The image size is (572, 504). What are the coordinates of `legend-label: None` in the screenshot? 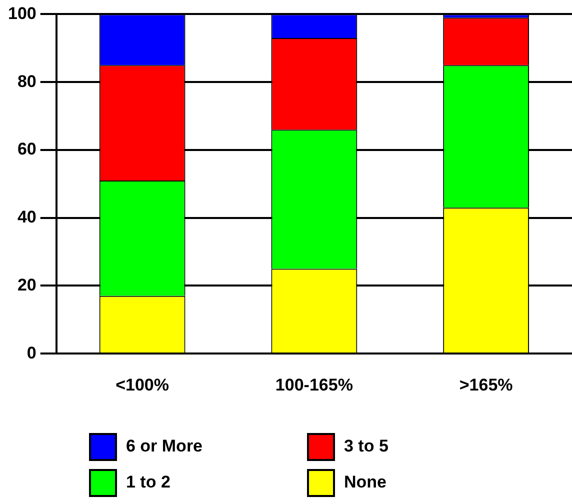 It's located at (365, 482).